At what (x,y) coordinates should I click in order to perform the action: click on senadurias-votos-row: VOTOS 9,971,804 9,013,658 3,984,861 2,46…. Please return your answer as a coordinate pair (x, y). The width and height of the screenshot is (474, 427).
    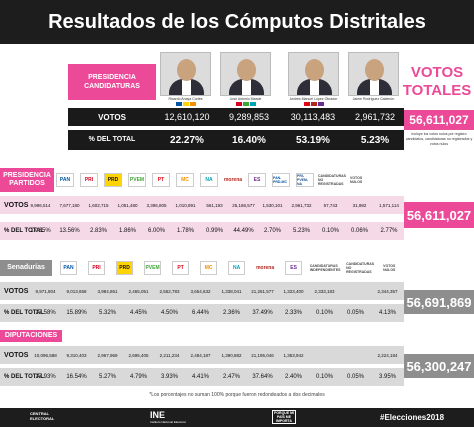
    Looking at the image, I should click on (202, 291).